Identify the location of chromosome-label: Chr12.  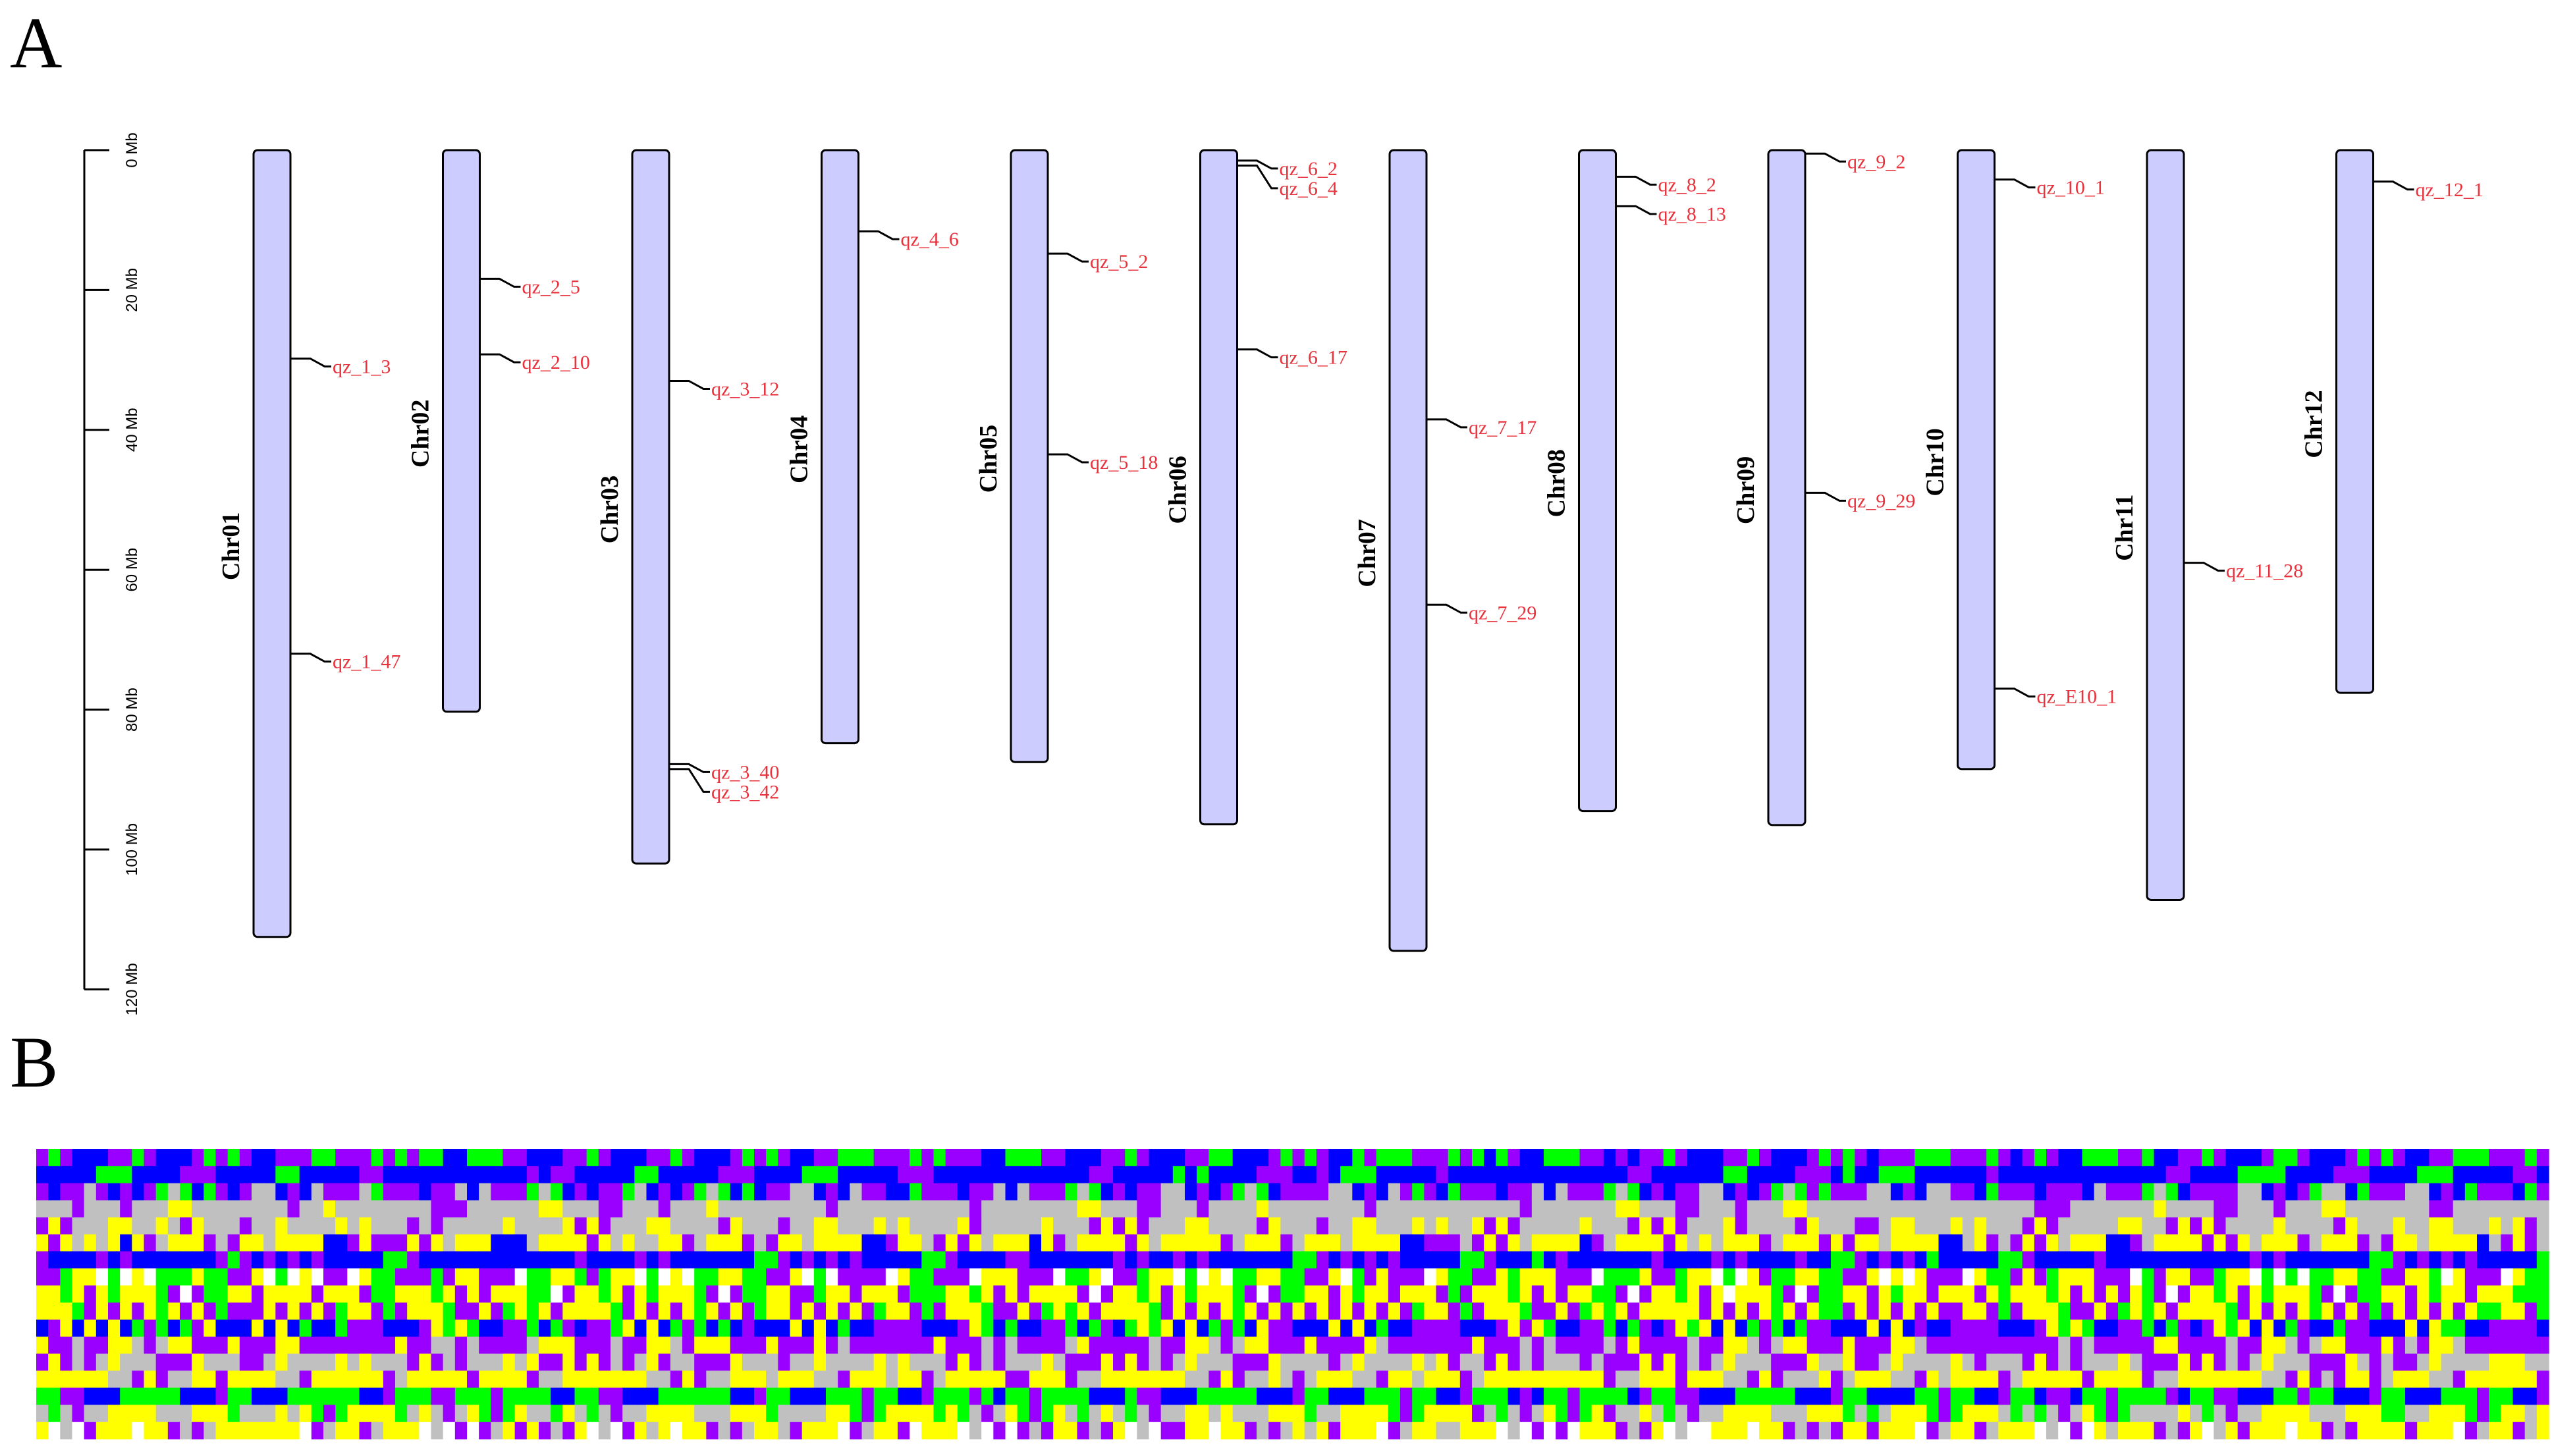
(2314, 424).